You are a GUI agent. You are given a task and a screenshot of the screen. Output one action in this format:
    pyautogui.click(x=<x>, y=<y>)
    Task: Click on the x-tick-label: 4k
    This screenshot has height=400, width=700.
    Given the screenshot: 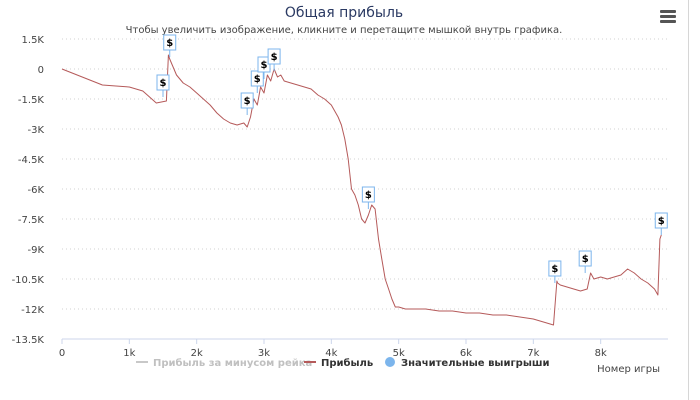 What is the action you would take?
    pyautogui.click(x=331, y=353)
    